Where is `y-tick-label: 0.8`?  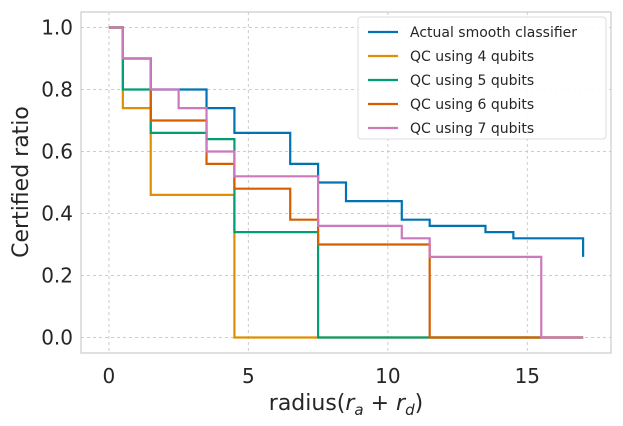
y-tick-label: 0.8 is located at coordinates (57, 90).